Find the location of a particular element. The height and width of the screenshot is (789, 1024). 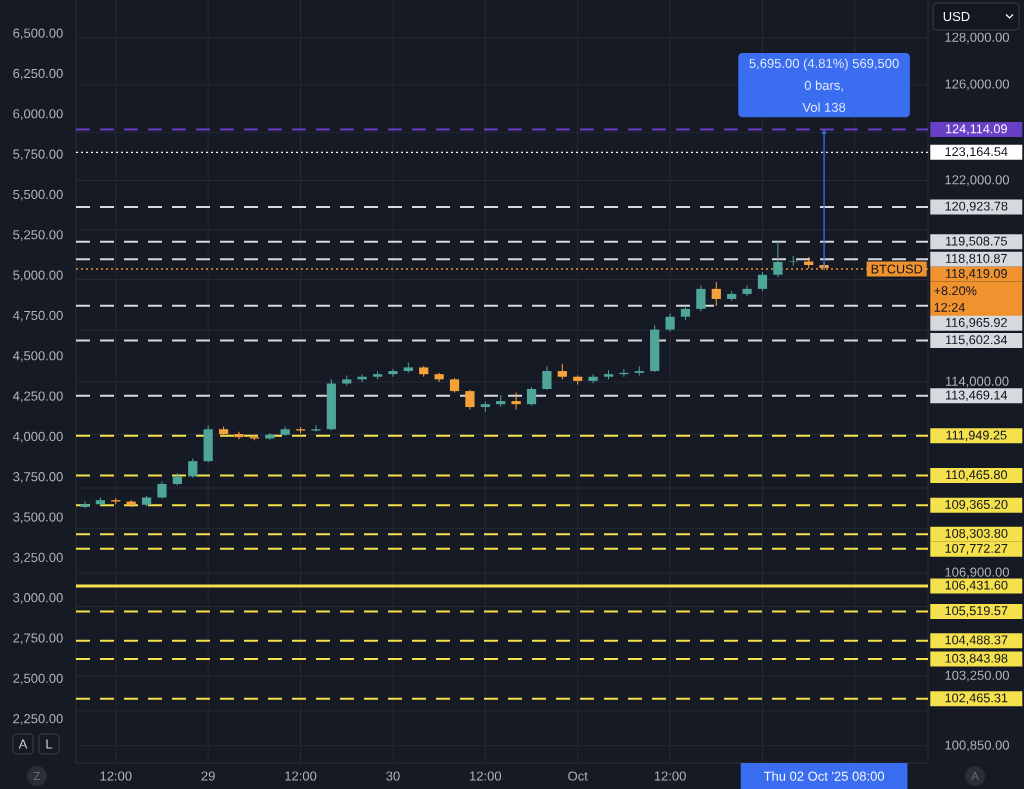

y-tick-label: 4,250.00 is located at coordinates (37, 397).